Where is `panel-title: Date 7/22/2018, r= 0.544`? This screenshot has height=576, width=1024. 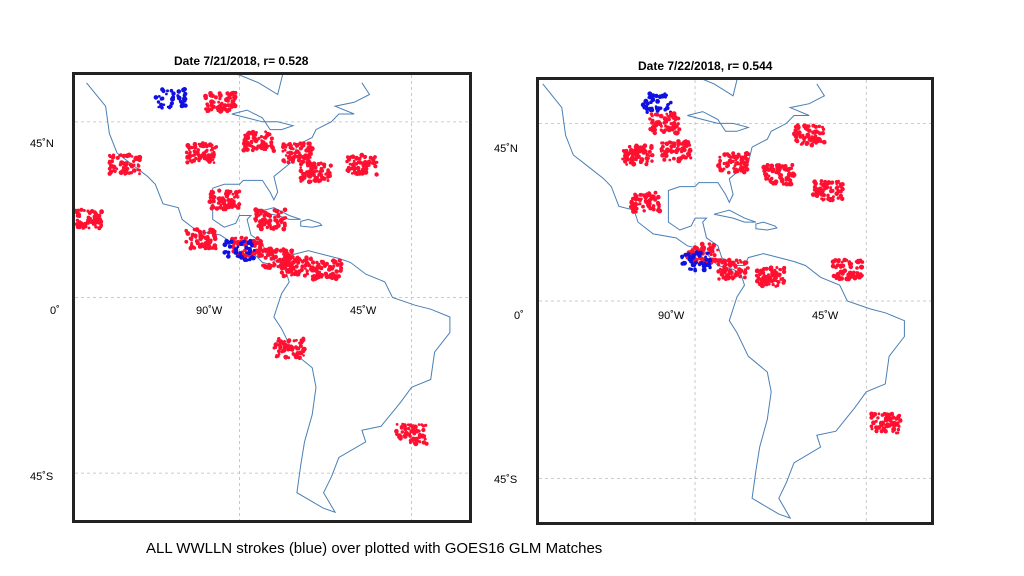
panel-title: Date 7/22/2018, r= 0.544 is located at coordinates (705, 66).